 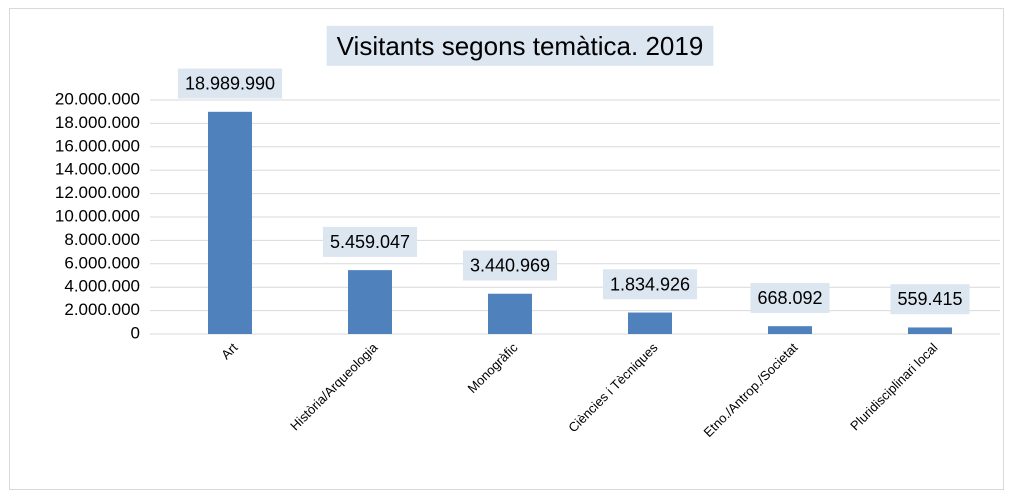 I want to click on value-label: 668.092, so click(x=789, y=298).